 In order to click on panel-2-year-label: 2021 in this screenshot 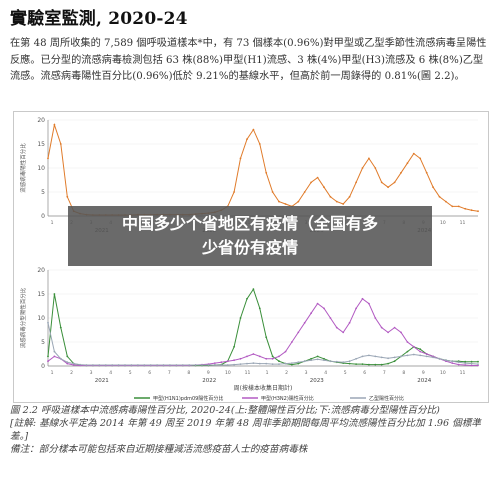, I will do `click(102, 381)`.